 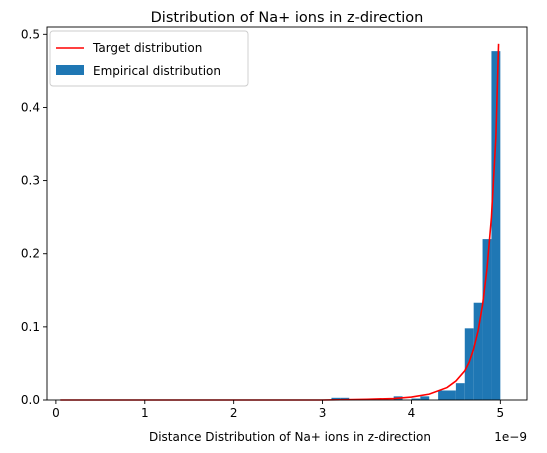 I want to click on y-tick-label: 0.3, so click(x=30, y=181).